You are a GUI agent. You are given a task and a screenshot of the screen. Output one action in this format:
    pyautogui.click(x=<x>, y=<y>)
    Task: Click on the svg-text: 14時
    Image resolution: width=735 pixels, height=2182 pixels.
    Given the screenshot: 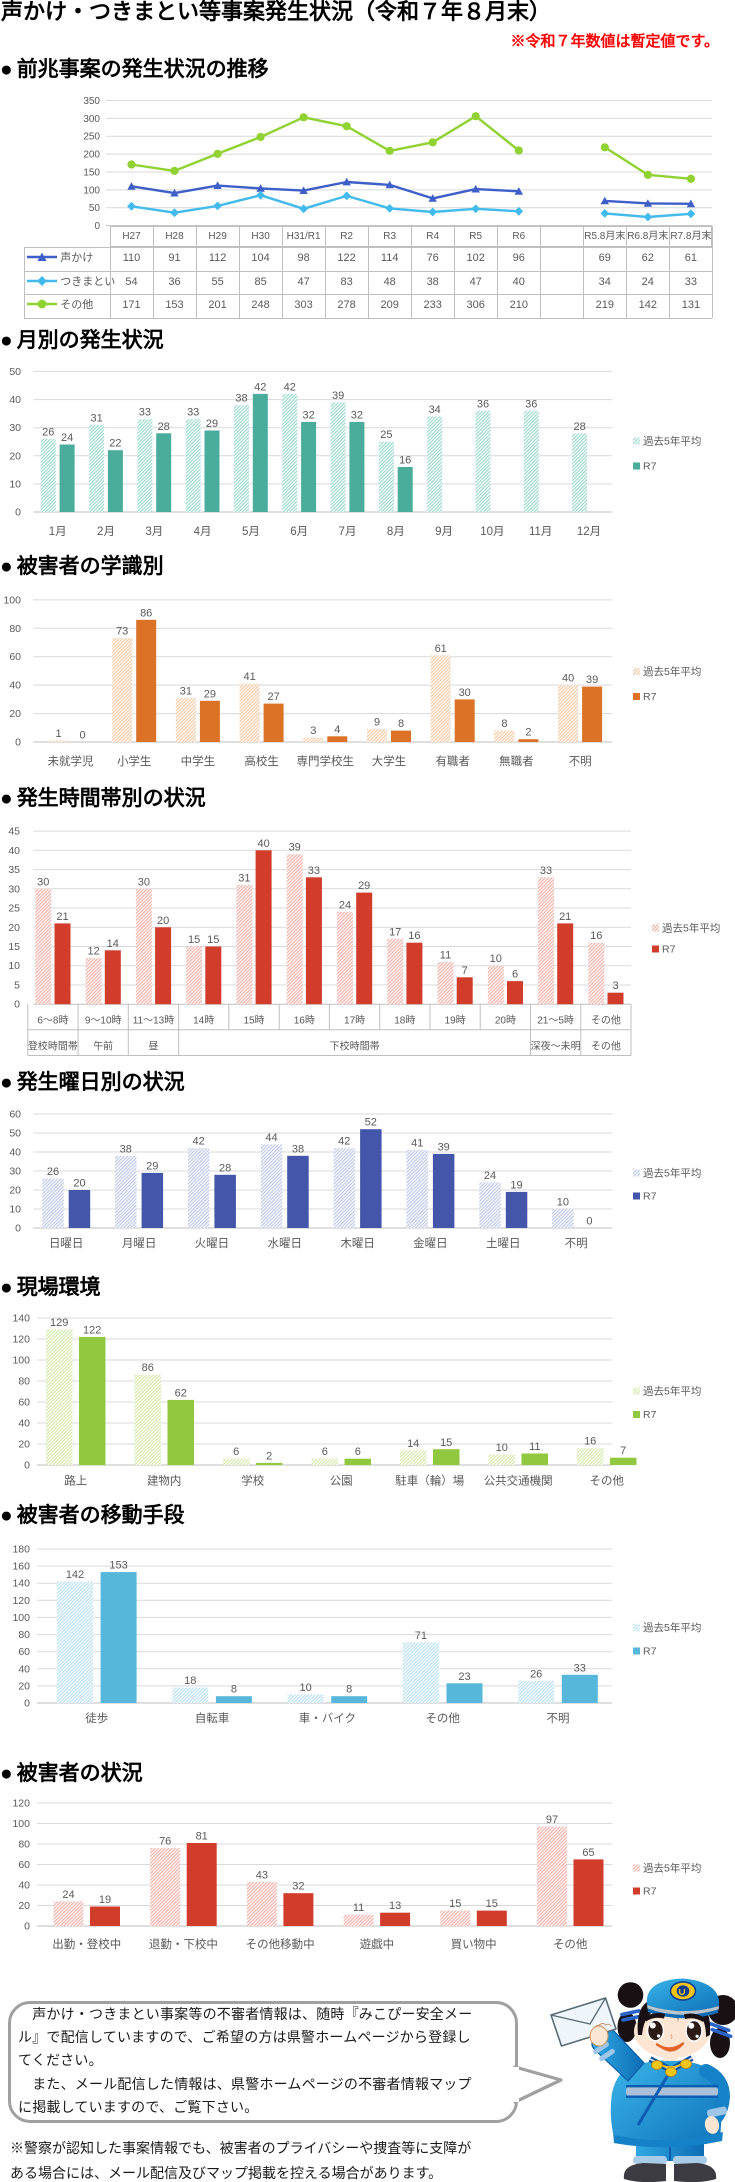 What is the action you would take?
    pyautogui.click(x=203, y=1021)
    